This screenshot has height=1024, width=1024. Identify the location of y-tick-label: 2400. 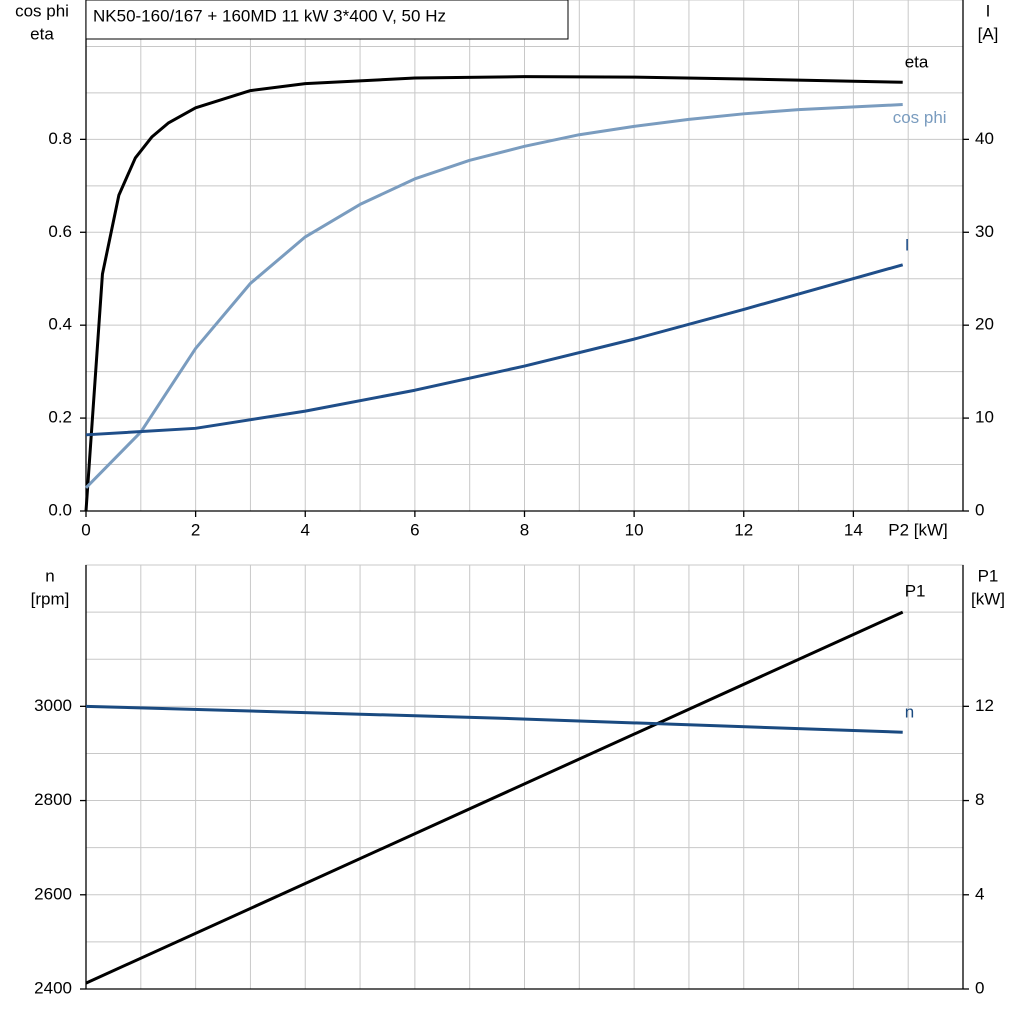
(53, 987).